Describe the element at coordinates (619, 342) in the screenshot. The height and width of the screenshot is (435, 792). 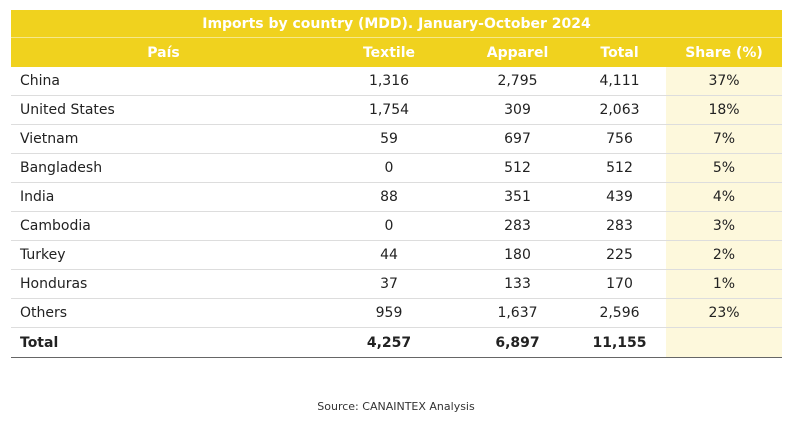
I see `total-total: 11,155` at that location.